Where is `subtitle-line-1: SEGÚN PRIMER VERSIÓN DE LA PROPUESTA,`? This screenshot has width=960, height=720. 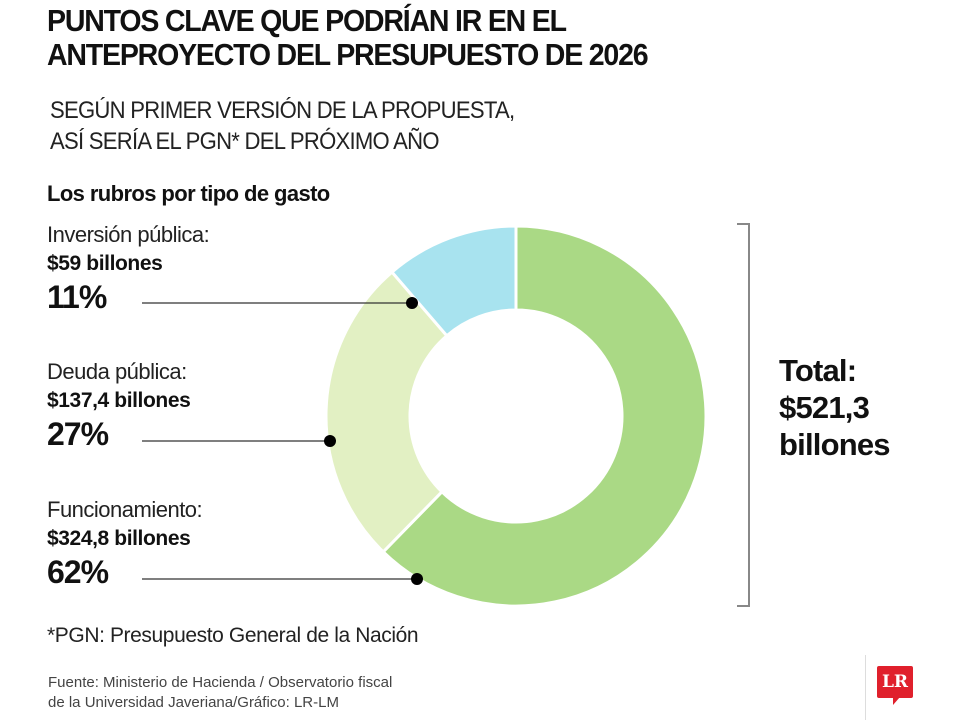 subtitle-line-1: SEGÚN PRIMER VERSIÓN DE LA PROPUESTA, is located at coordinates (282, 110).